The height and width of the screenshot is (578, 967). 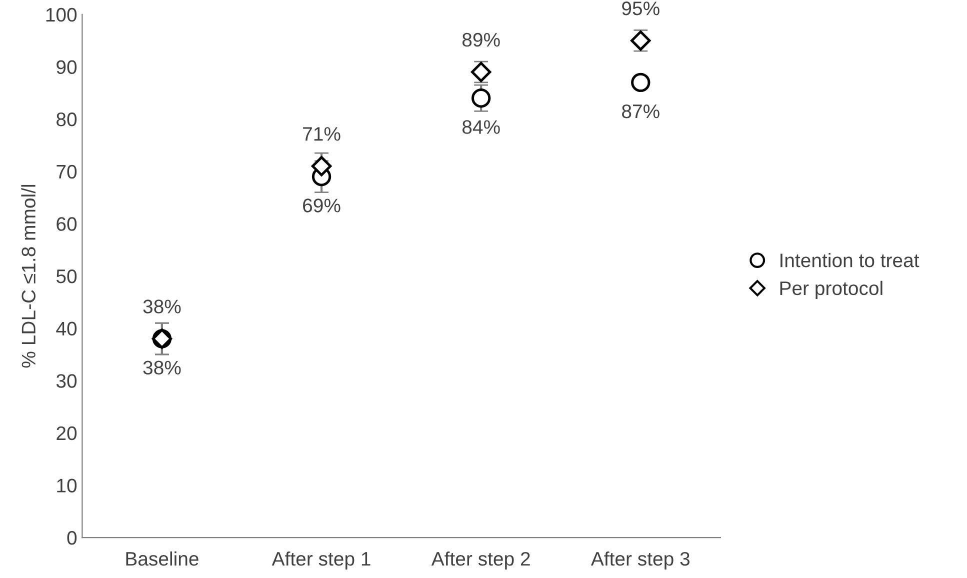 I want to click on data-label: 87%, so click(x=641, y=111).